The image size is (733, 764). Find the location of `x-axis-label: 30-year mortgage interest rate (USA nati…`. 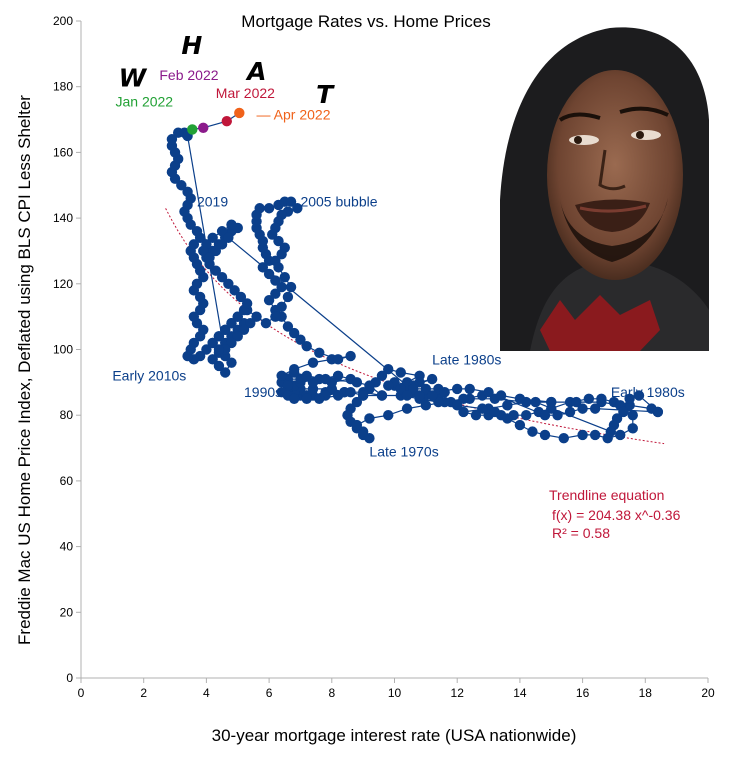

x-axis-label: 30-year mortgage interest rate (USA nati… is located at coordinates (394, 735).